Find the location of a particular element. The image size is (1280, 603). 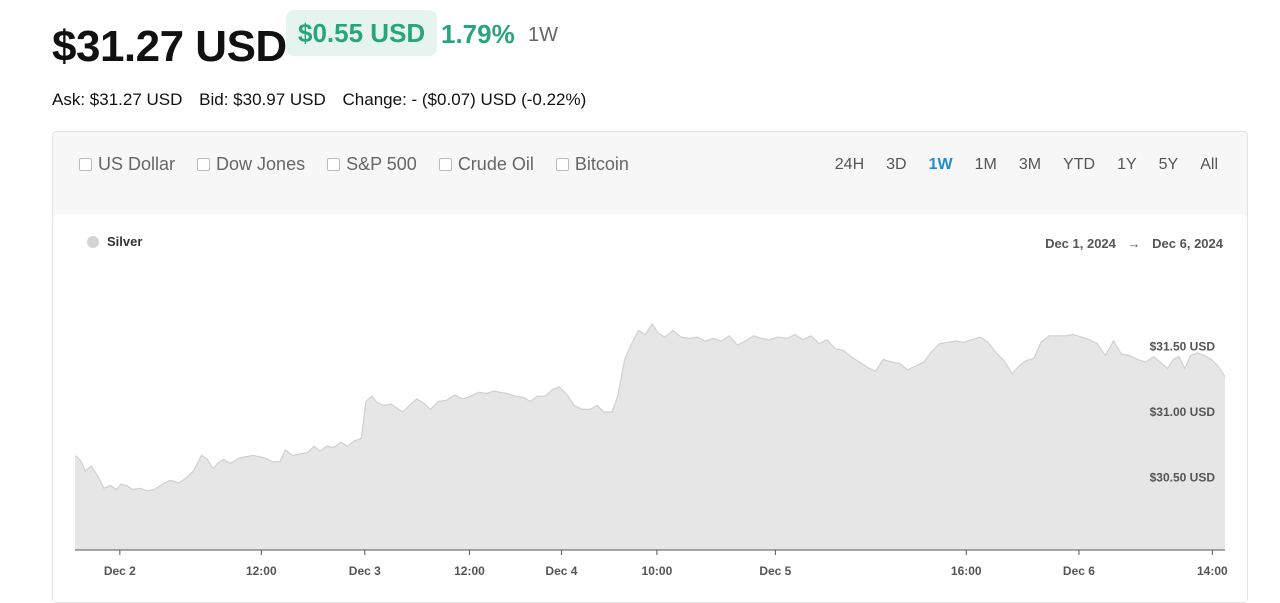

range-5y: 5Y is located at coordinates (1168, 164).